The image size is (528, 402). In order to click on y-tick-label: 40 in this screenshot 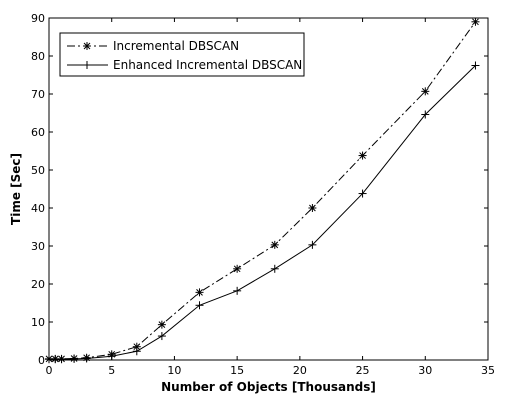, I will do `click(38, 208)`.